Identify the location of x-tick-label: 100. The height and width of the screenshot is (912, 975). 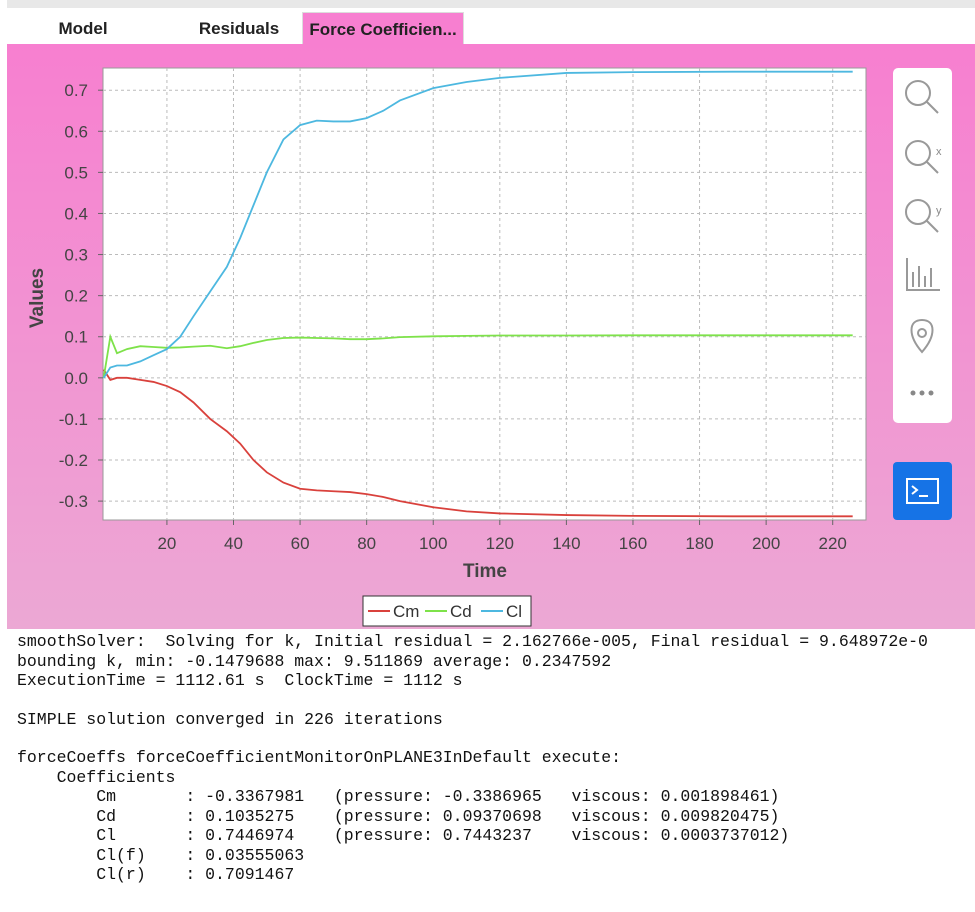
(433, 543).